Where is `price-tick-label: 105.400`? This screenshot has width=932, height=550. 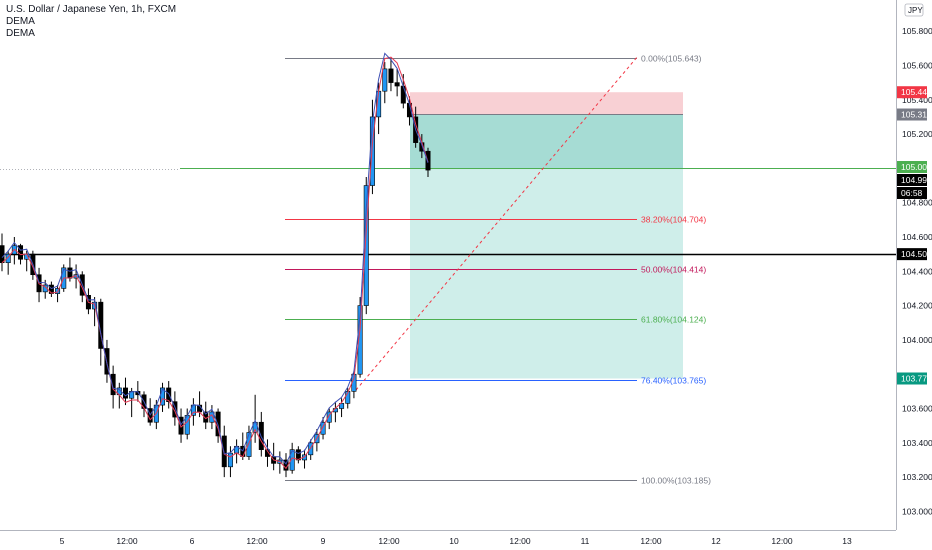 price-tick-label: 105.400 is located at coordinates (917, 100).